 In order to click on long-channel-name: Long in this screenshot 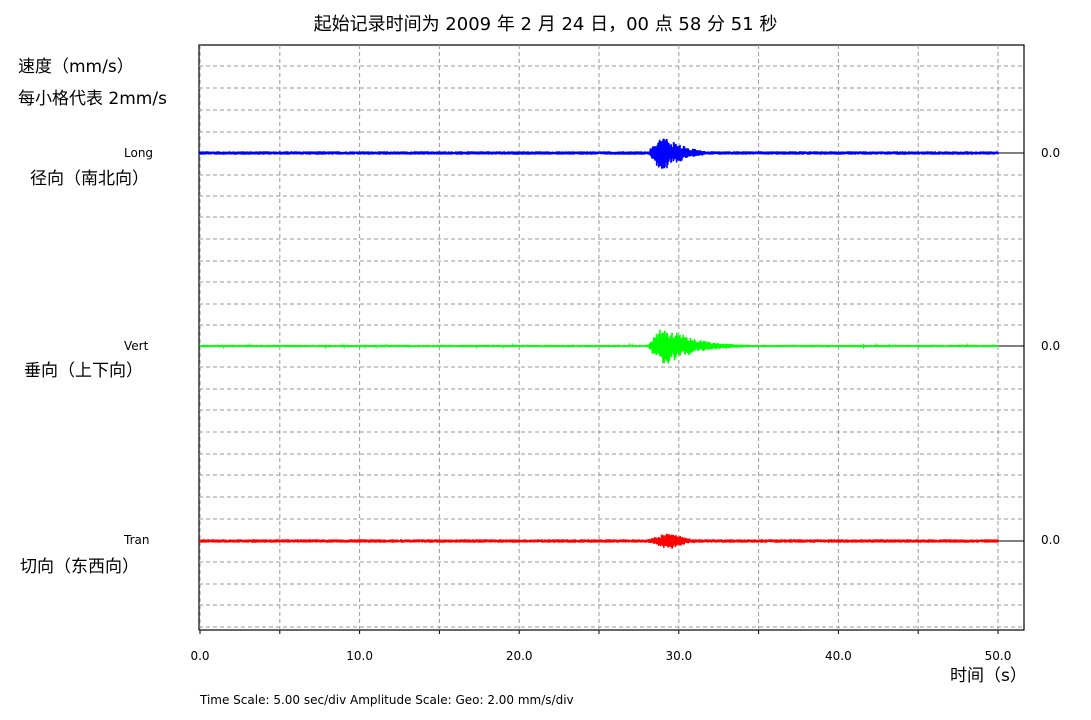, I will do `click(139, 153)`.